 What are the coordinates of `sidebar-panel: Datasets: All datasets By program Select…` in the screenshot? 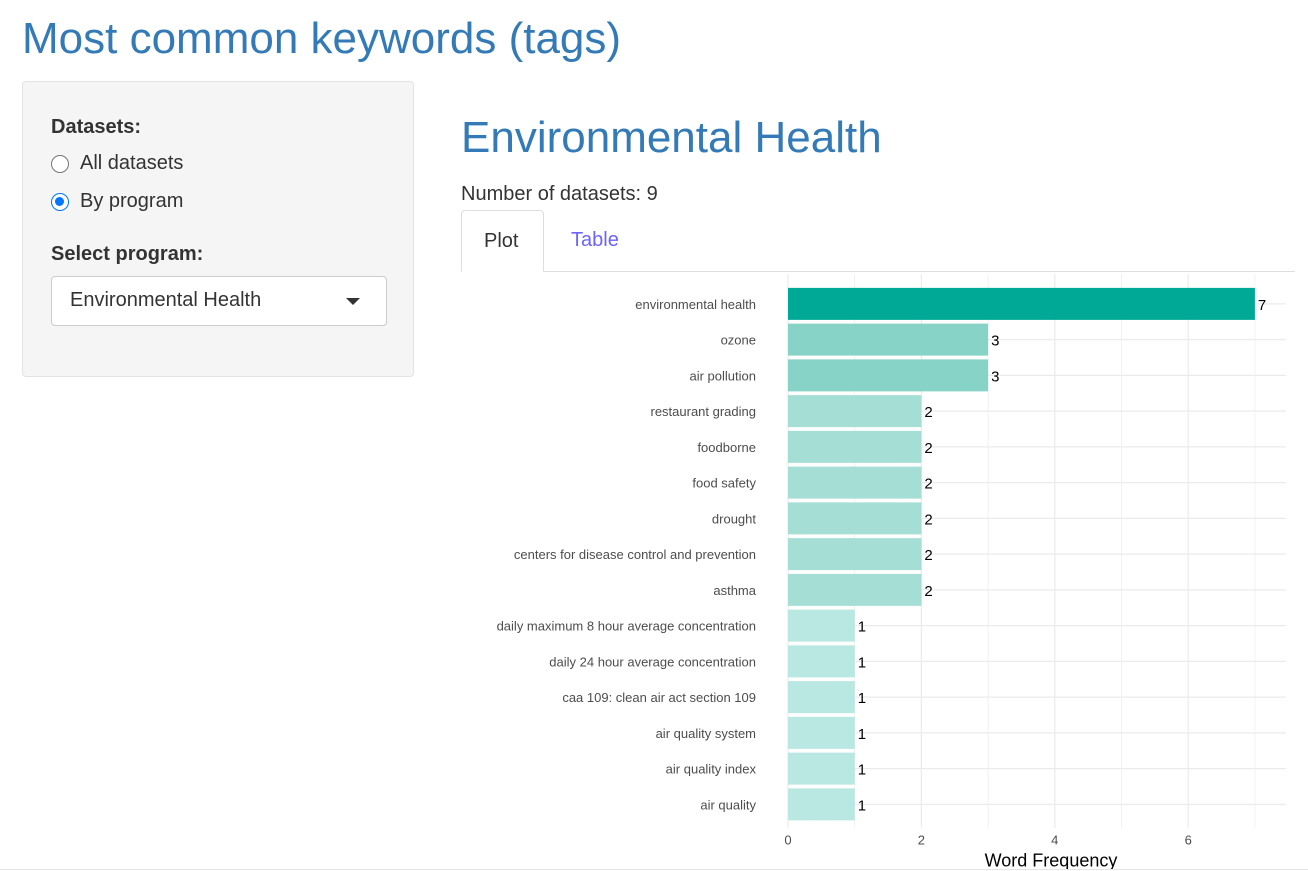 It's located at (218, 229).